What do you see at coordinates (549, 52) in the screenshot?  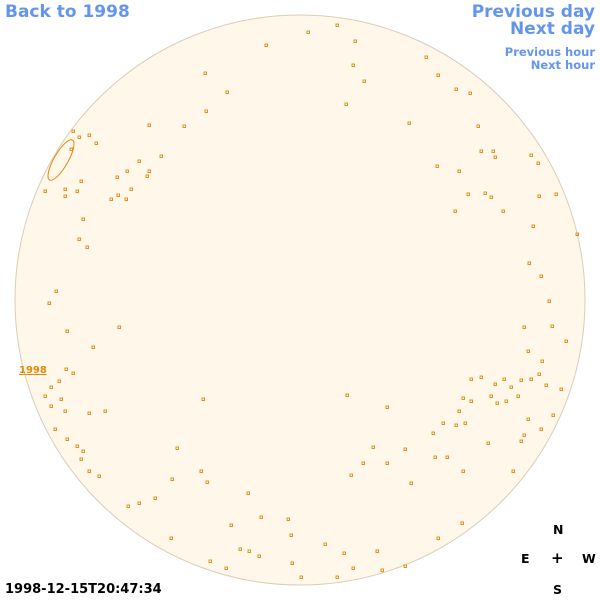 I see `previous-hour-link: Previous hour` at bounding box center [549, 52].